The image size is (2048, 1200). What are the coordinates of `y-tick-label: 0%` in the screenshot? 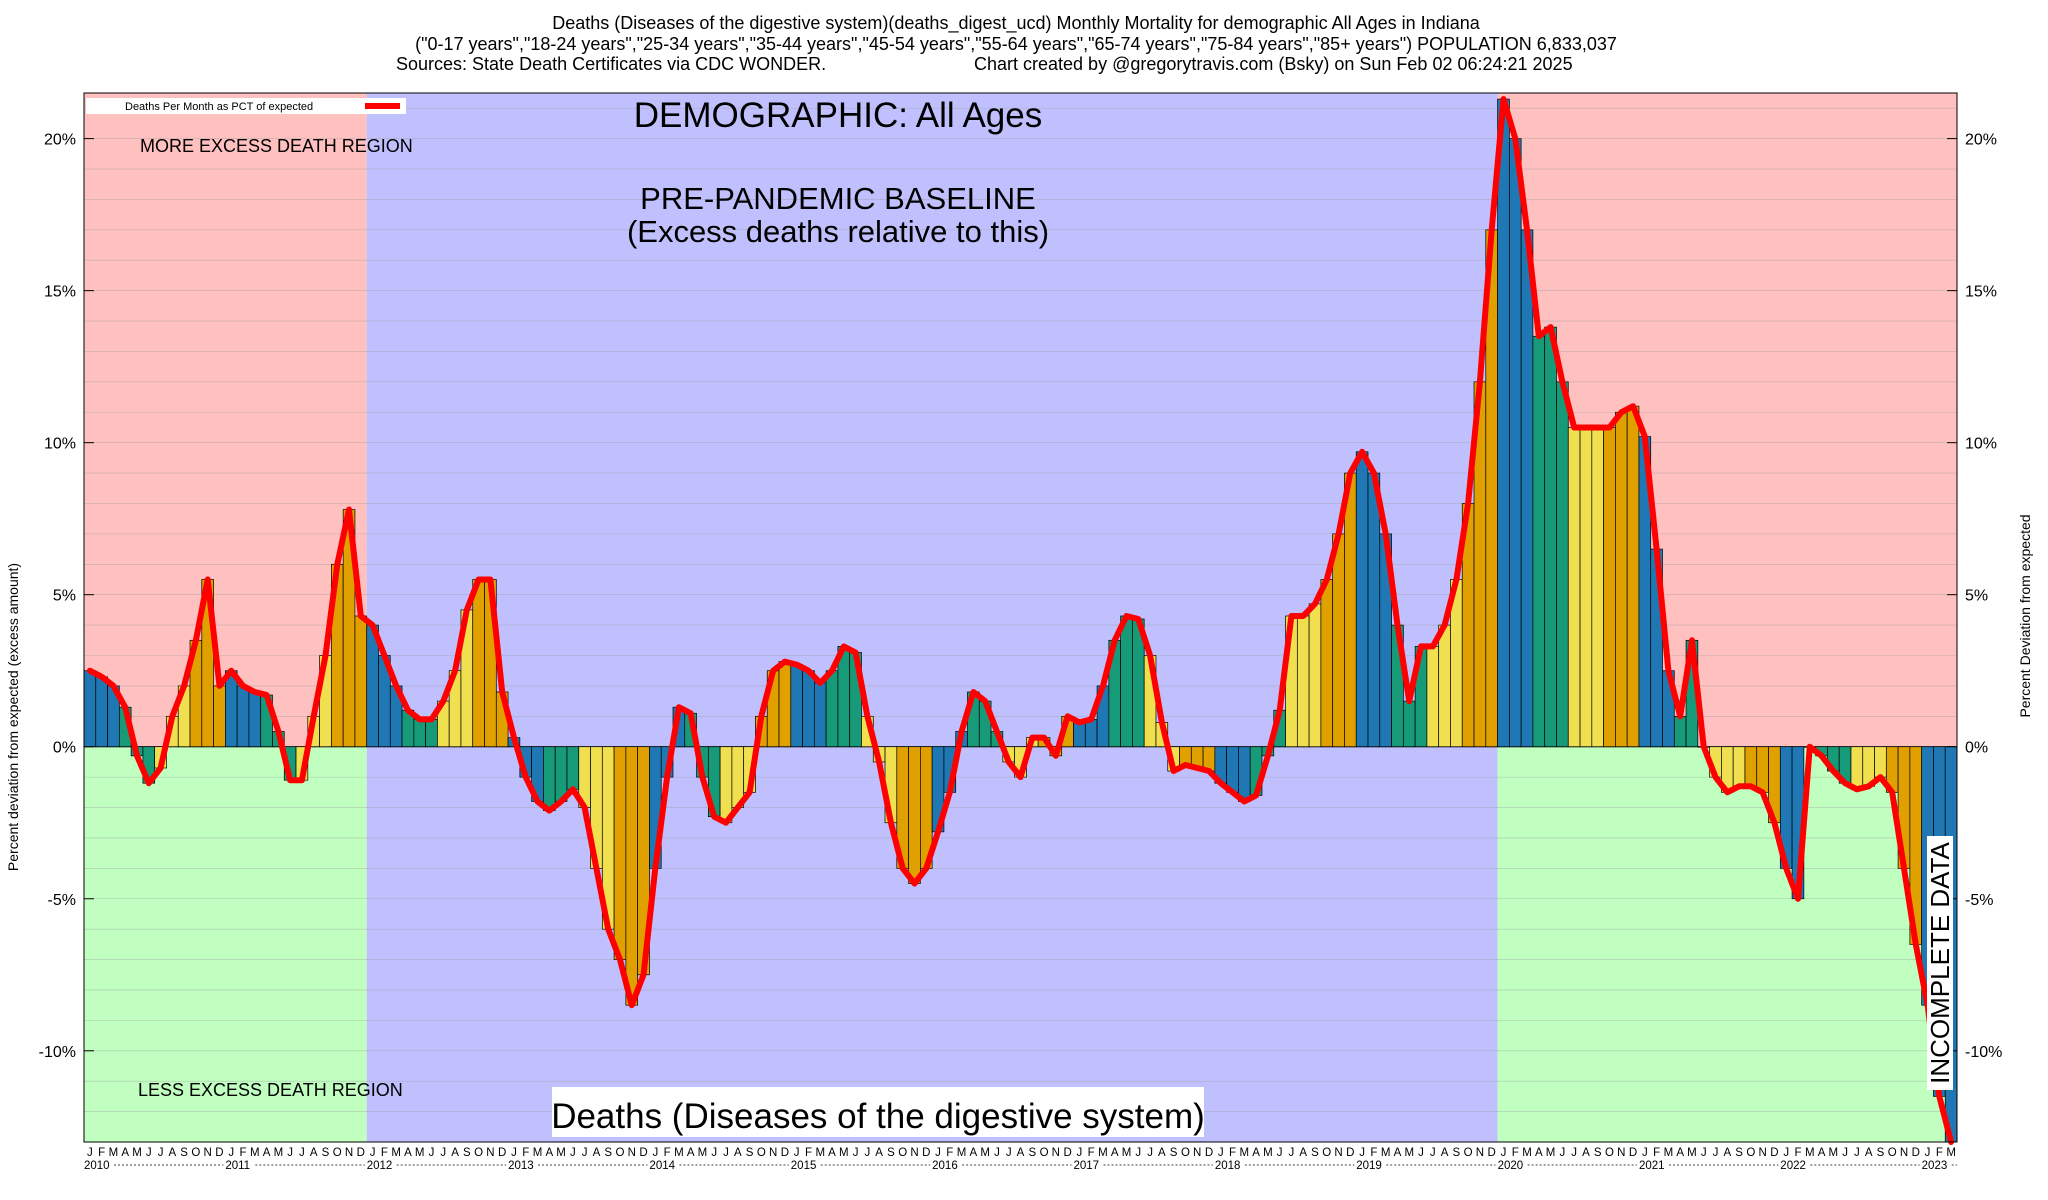 It's located at (64, 748).